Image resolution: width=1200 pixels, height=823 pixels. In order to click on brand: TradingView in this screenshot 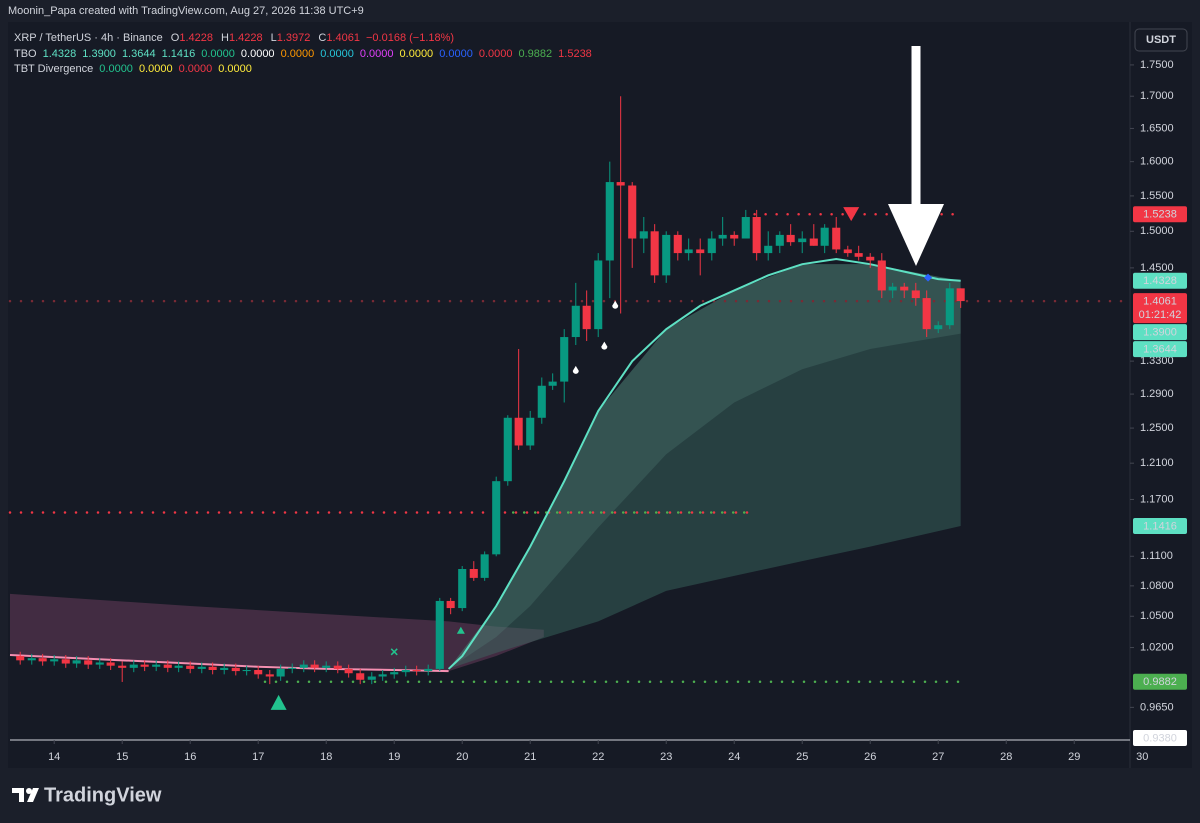, I will do `click(103, 795)`.